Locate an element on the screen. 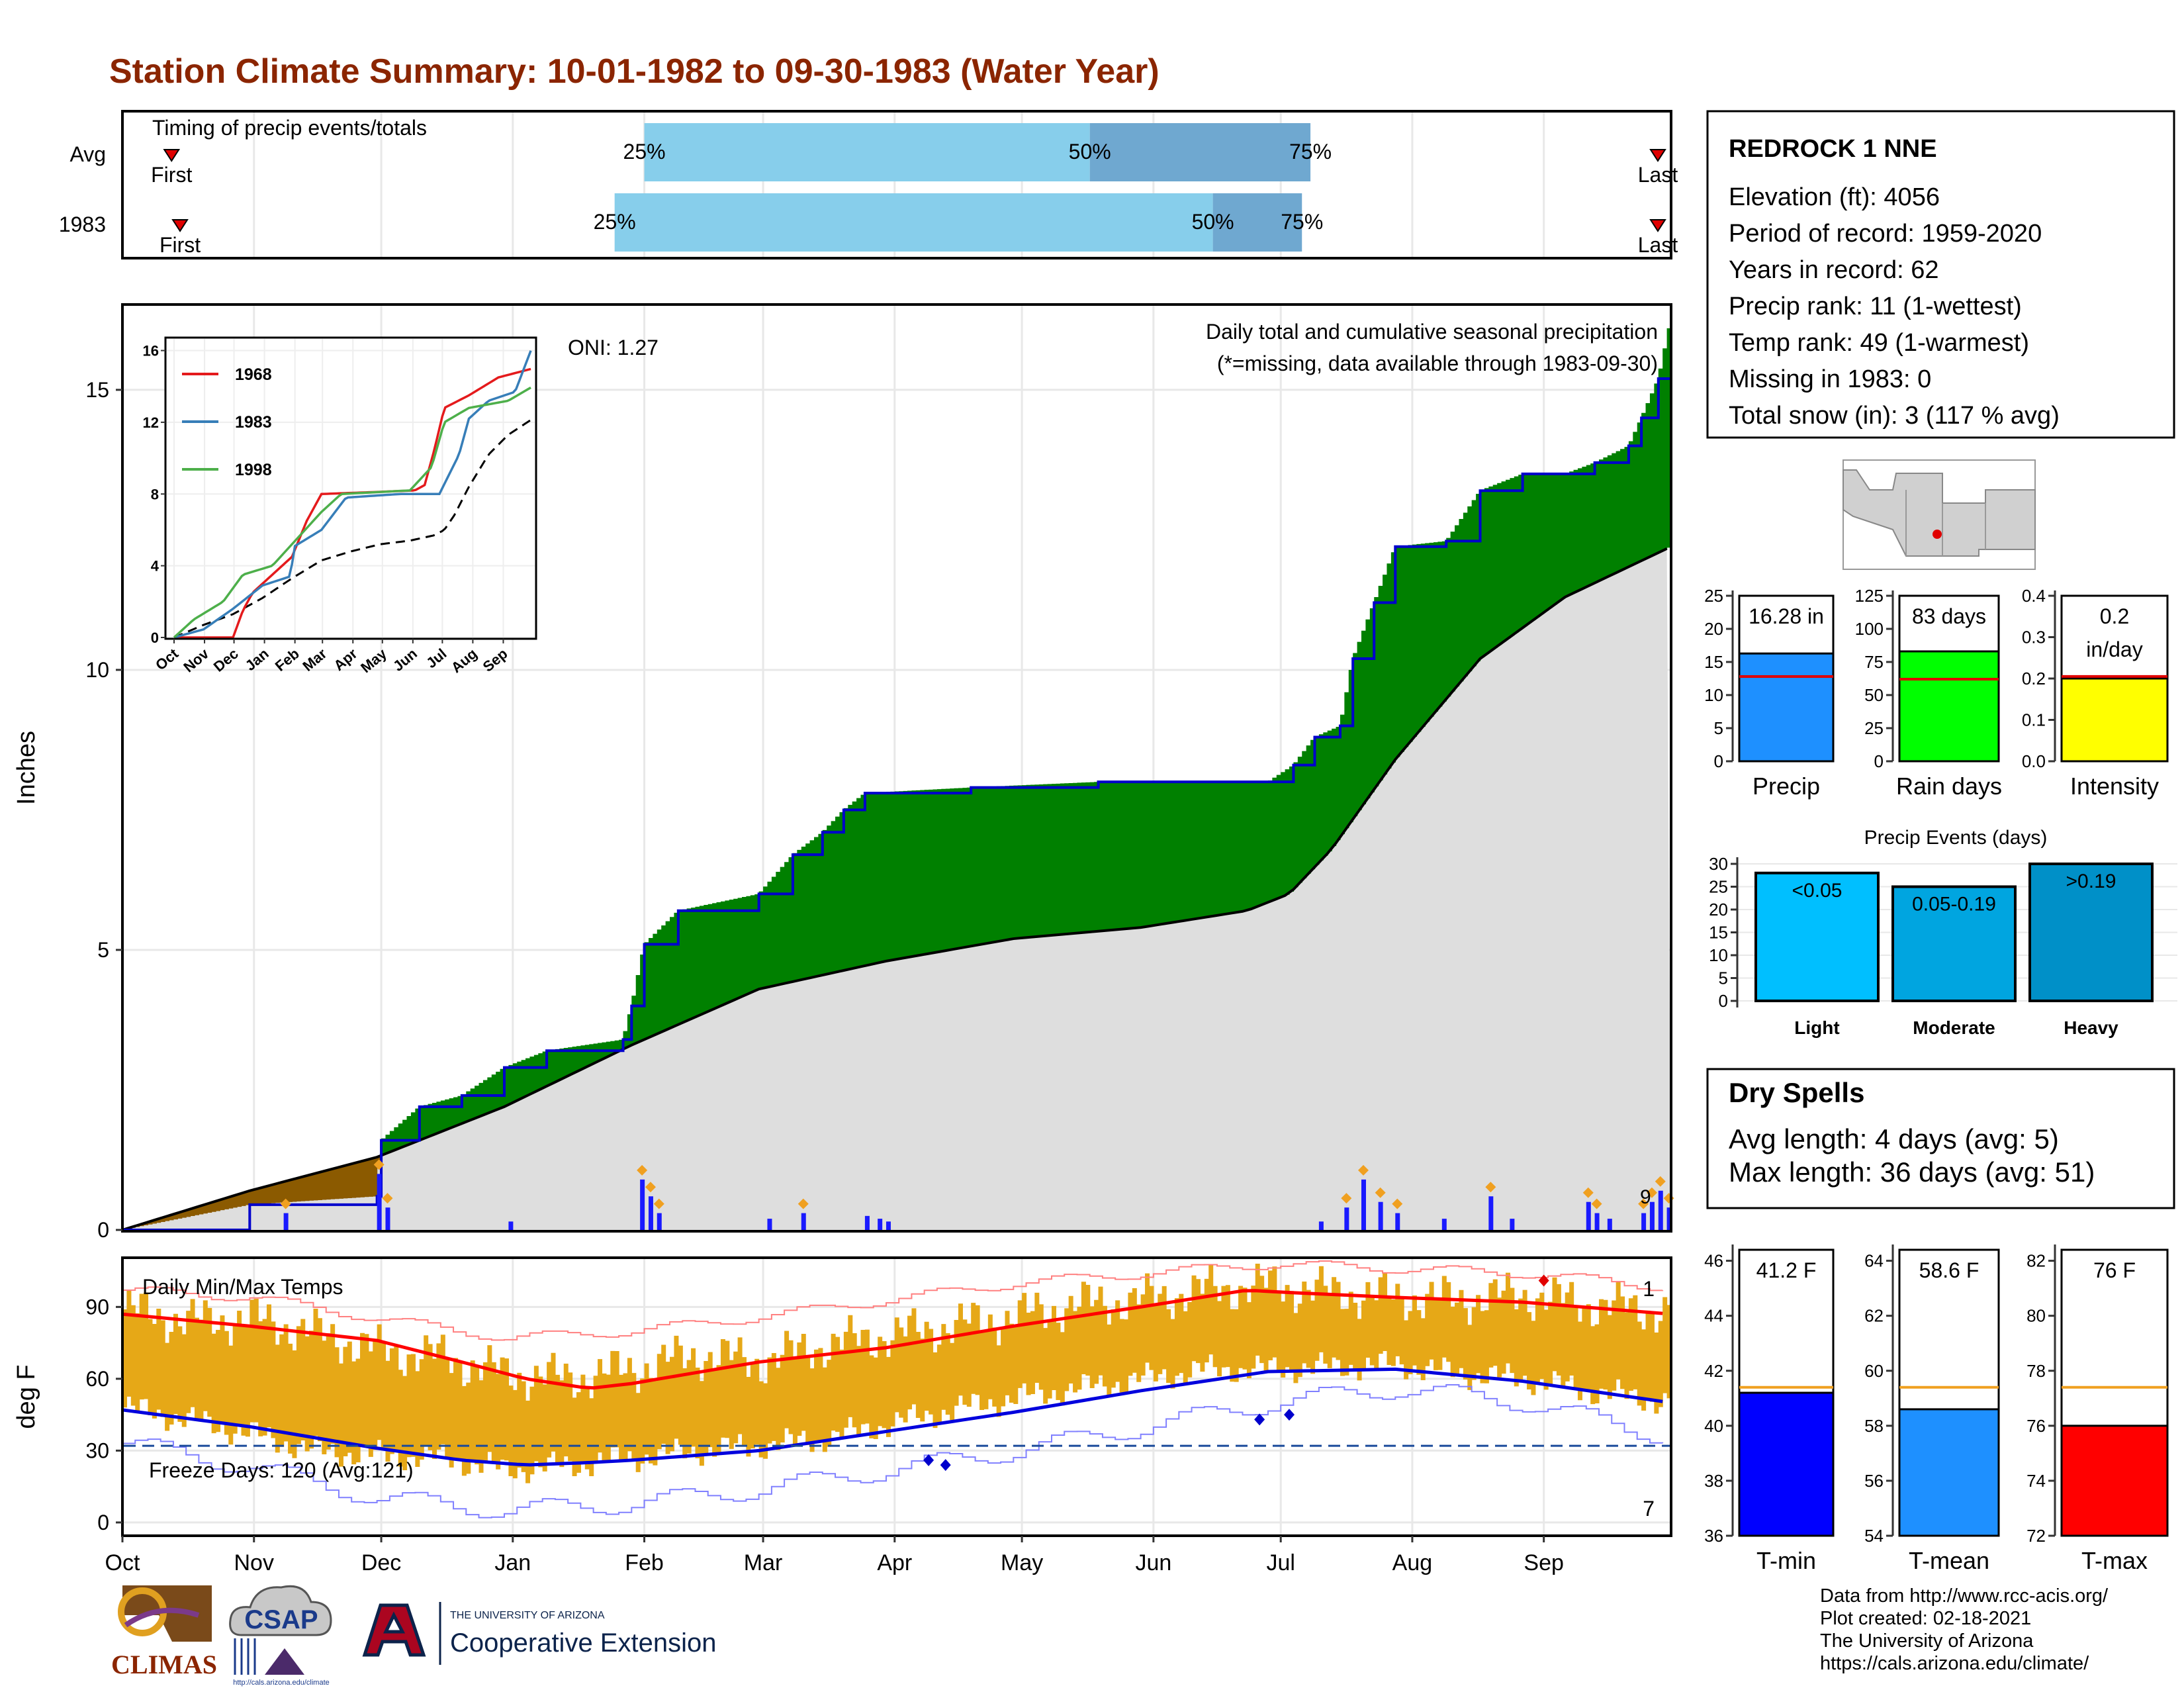 The width and height of the screenshot is (2184, 1688). footer-line-data-source: Data from http://www.rcc-acis.org/ is located at coordinates (1965, 1596).